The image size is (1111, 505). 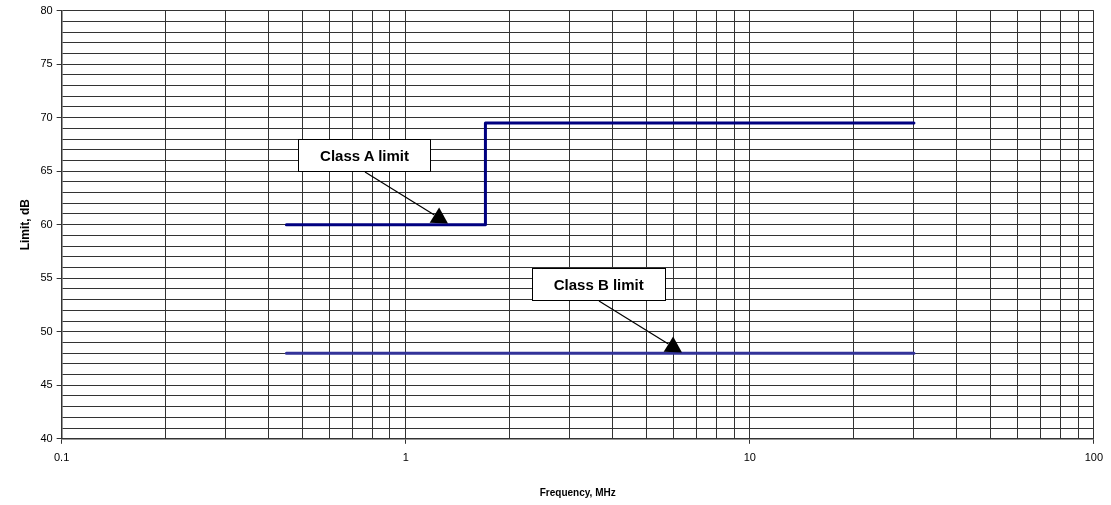 What do you see at coordinates (598, 284) in the screenshot?
I see `annotation: Class B limit` at bounding box center [598, 284].